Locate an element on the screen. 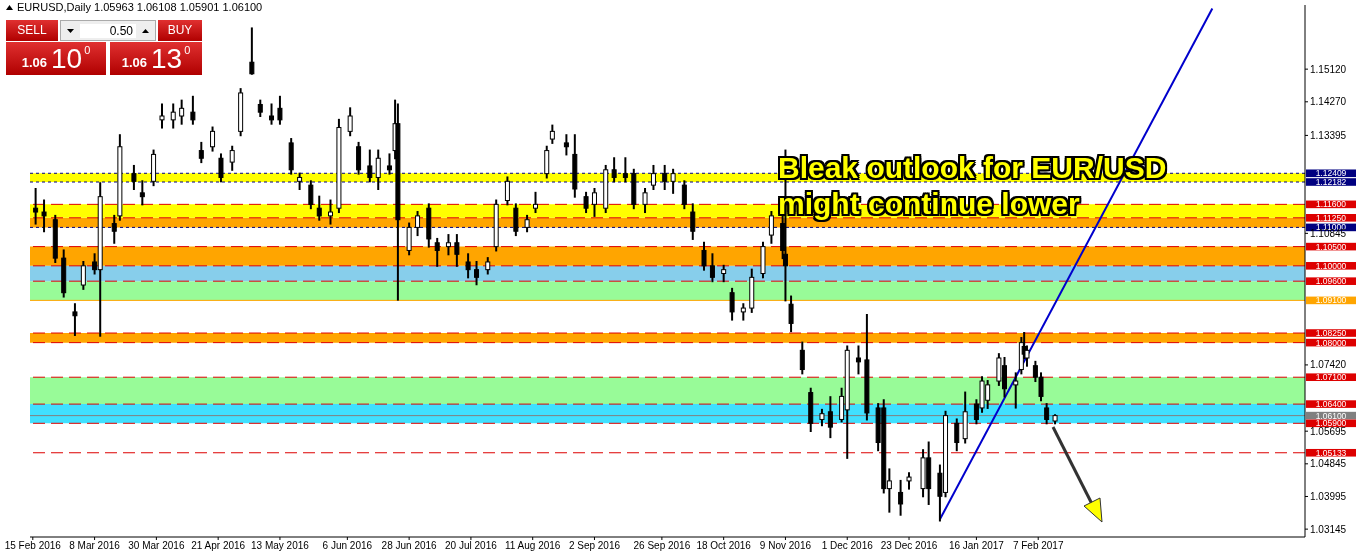 The image size is (1358, 554). y-tick-label: 1.03145 is located at coordinates (1328, 529).